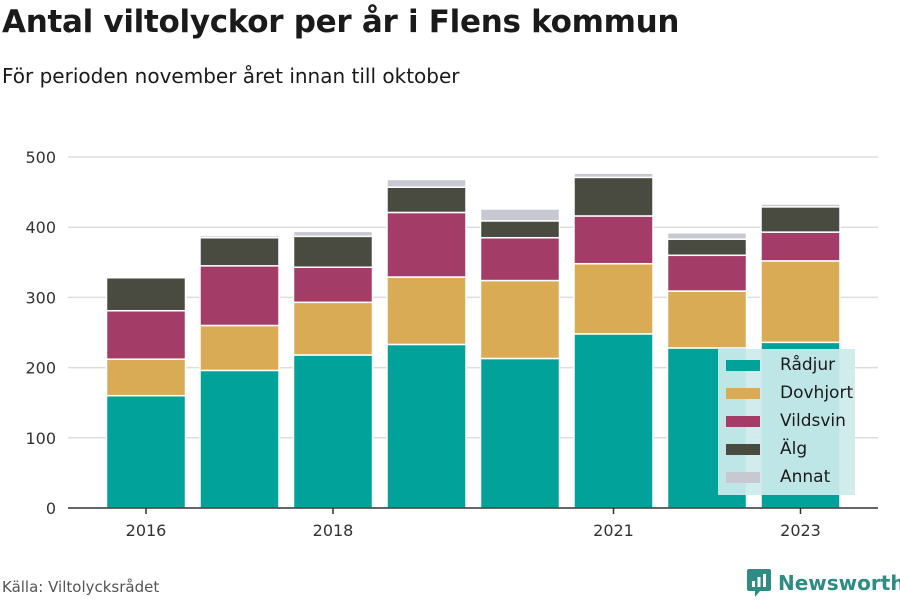 Image resolution: width=900 pixels, height=600 pixels. What do you see at coordinates (805, 477) in the screenshot?
I see `legend-label: Annat` at bounding box center [805, 477].